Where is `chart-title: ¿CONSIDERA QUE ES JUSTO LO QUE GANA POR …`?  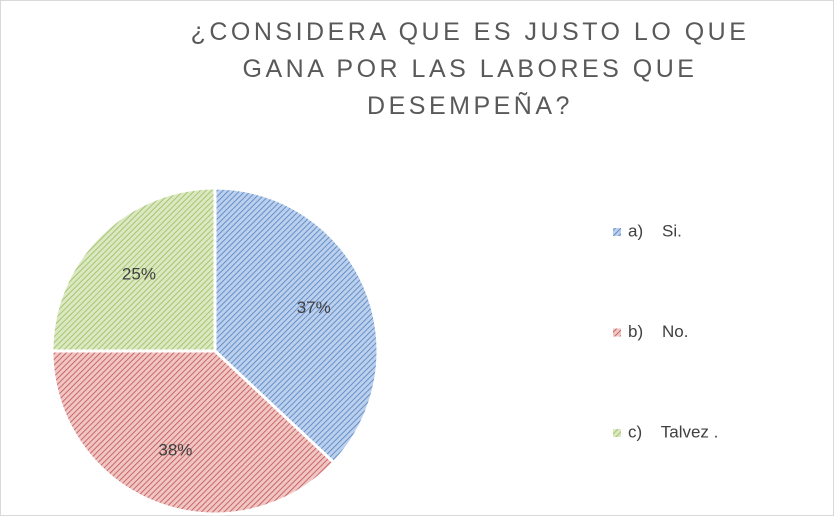 chart-title: ¿CONSIDERA QUE ES JUSTO LO QUE GANA POR … is located at coordinates (470, 69).